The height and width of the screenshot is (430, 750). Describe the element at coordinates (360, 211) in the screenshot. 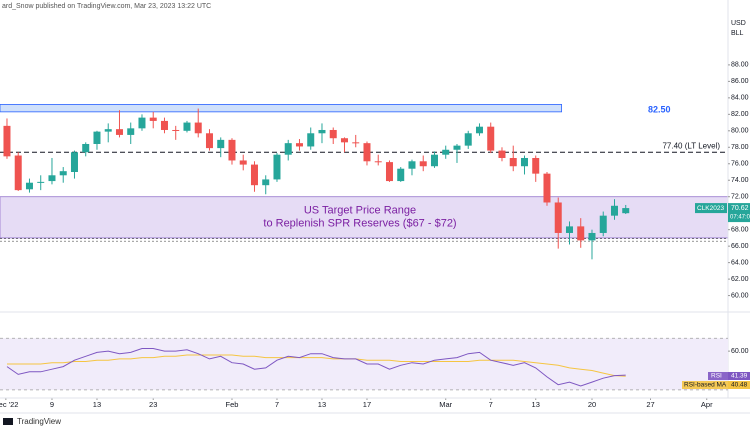

I see `target-zone-label: US Target Price Range` at that location.